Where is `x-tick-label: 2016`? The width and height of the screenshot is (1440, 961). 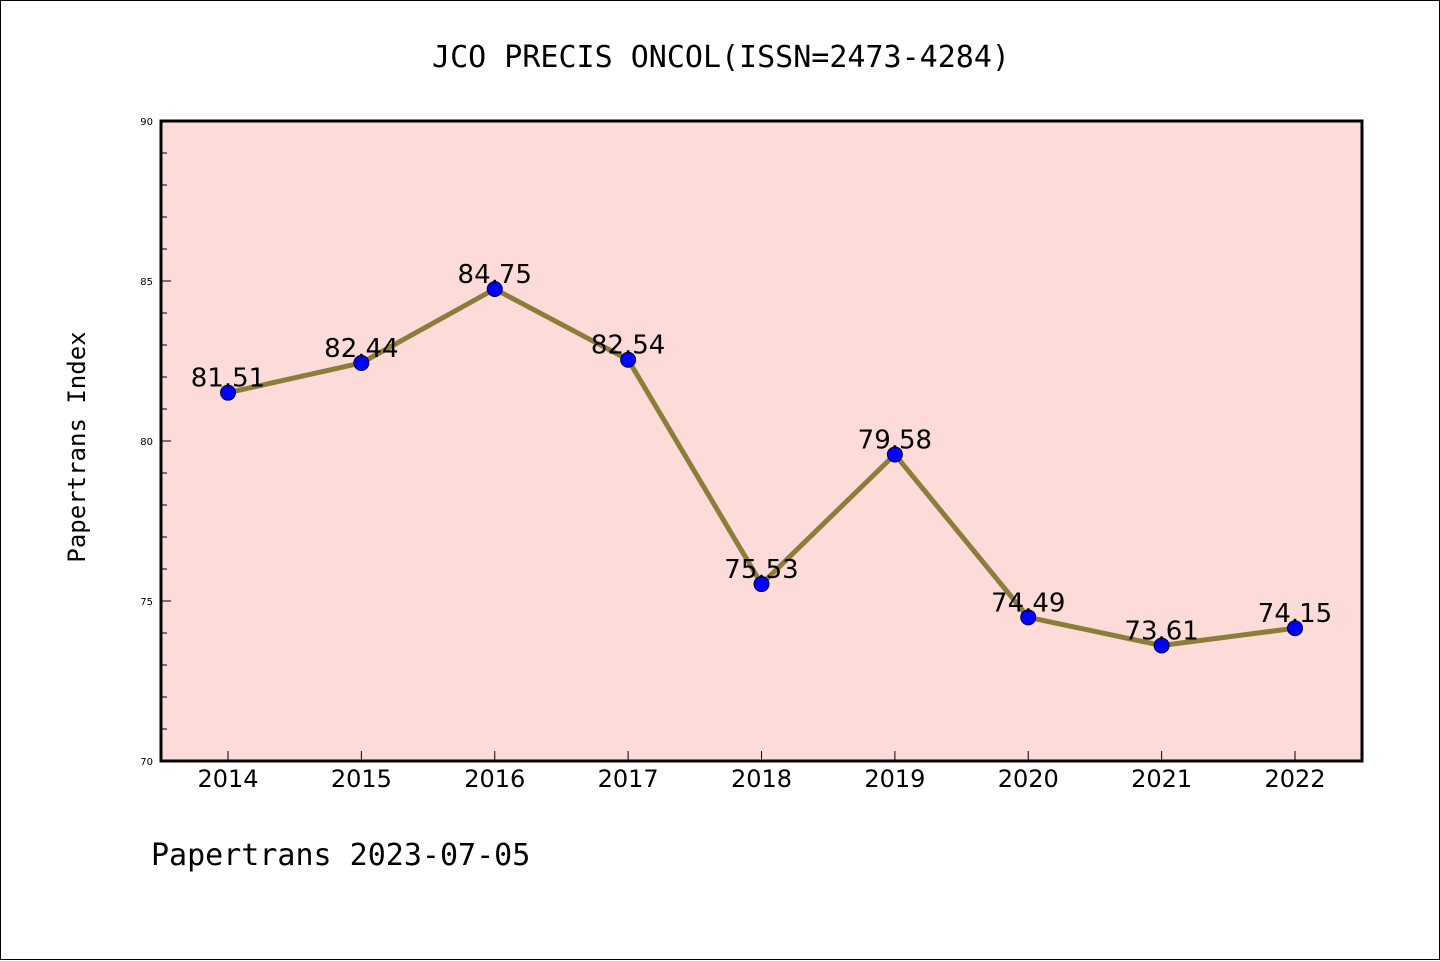
x-tick-label: 2016 is located at coordinates (494, 779).